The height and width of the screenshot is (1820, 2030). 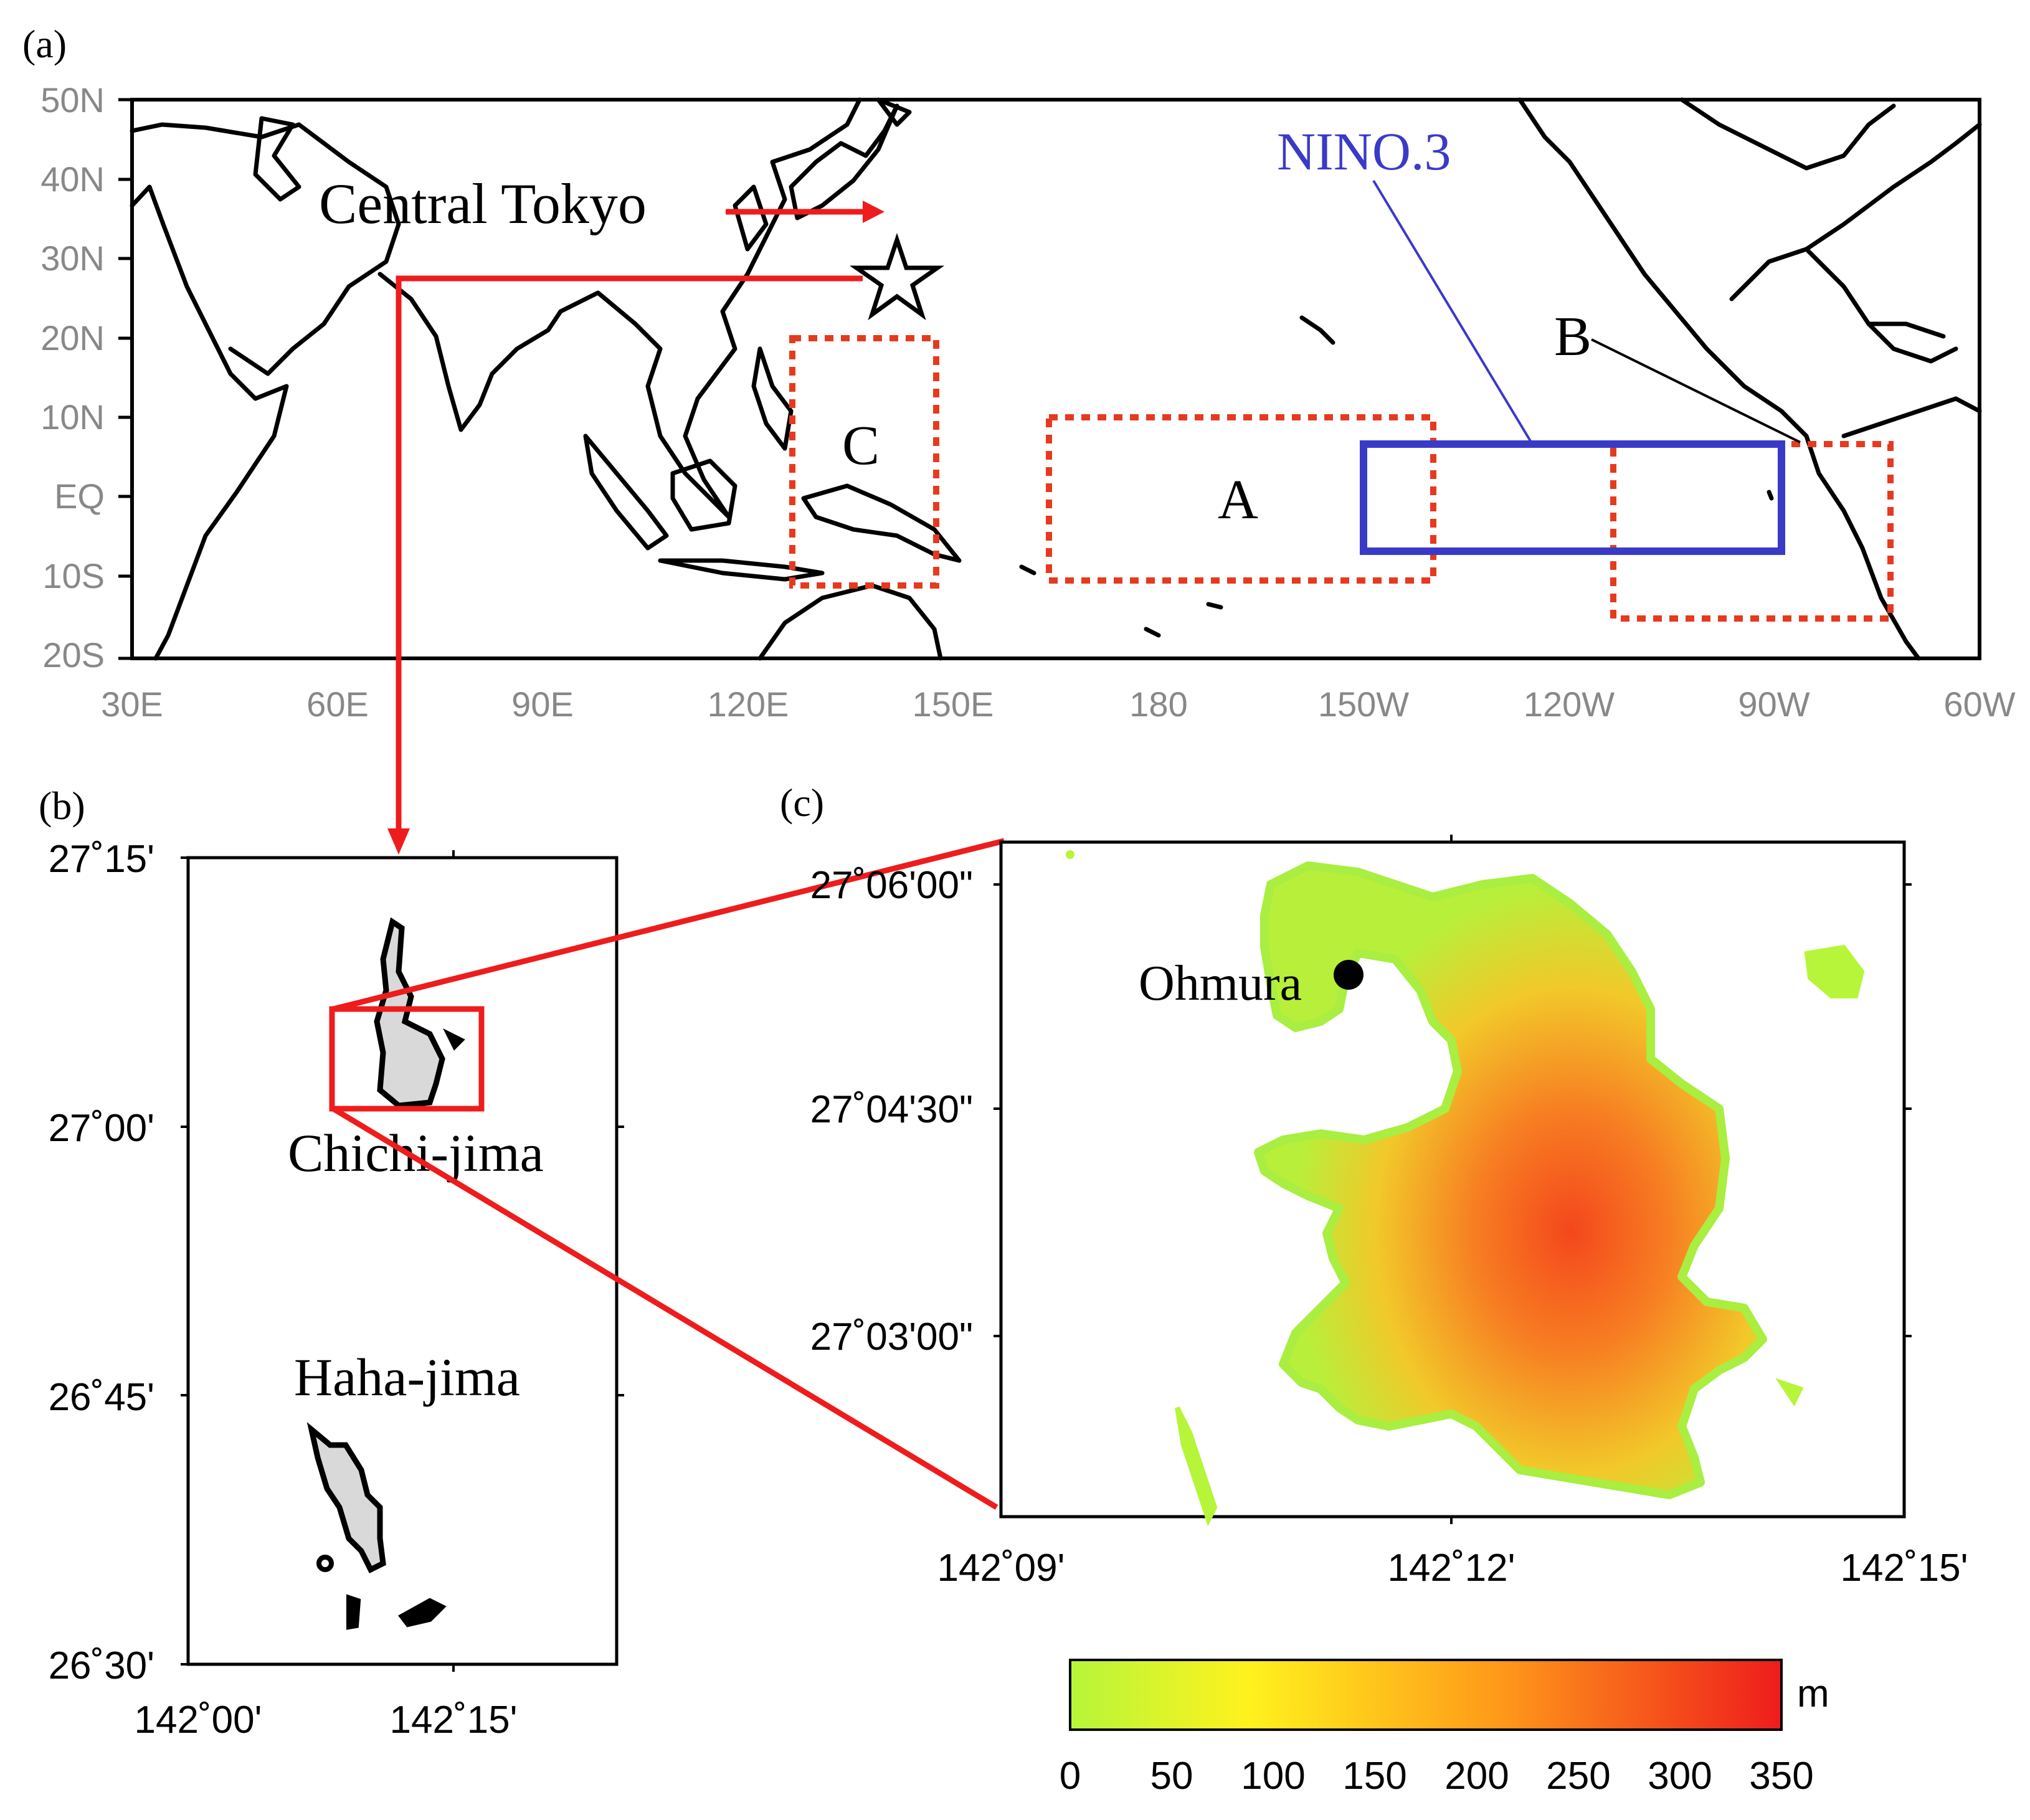 What do you see at coordinates (542, 705) in the screenshot?
I see `lon-tick-a: 90E` at bounding box center [542, 705].